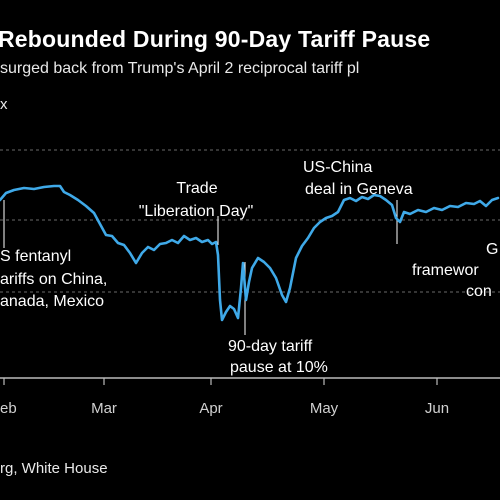 This screenshot has width=500, height=500. What do you see at coordinates (54, 468) in the screenshot?
I see `chart-source: rg, White House` at bounding box center [54, 468].